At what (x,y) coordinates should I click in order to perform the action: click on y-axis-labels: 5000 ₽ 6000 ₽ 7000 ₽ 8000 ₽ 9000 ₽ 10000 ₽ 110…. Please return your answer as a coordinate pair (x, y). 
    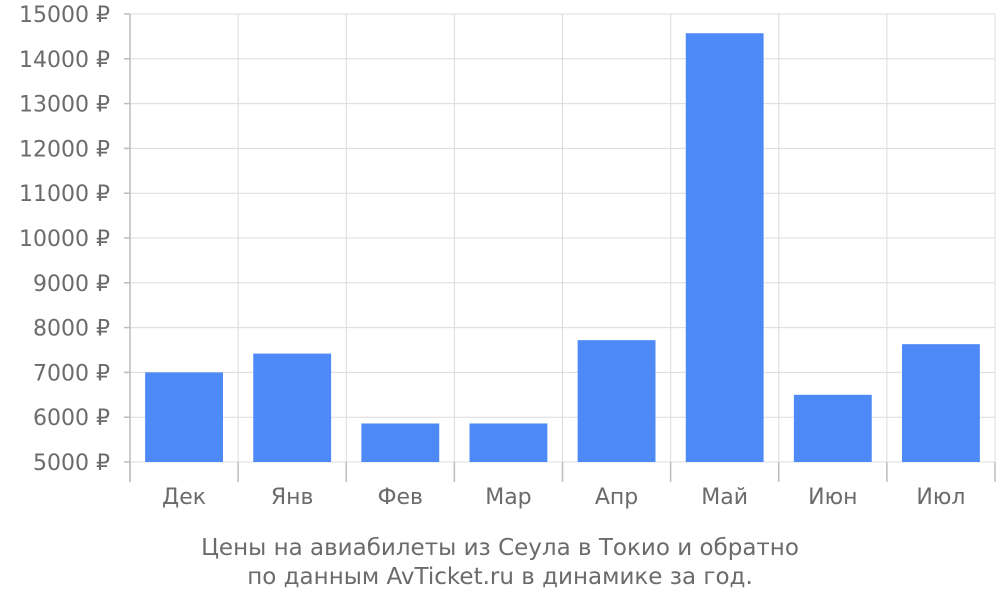
    Looking at the image, I should click on (64, 239).